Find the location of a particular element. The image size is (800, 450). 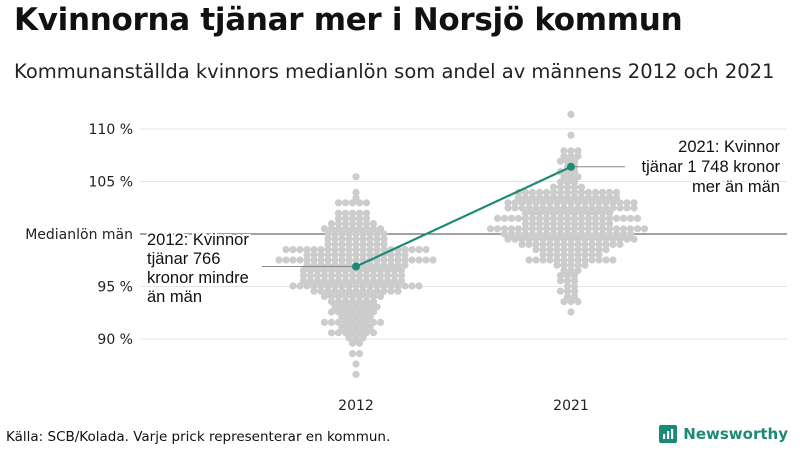

highlight-connector-line is located at coordinates (463, 216).